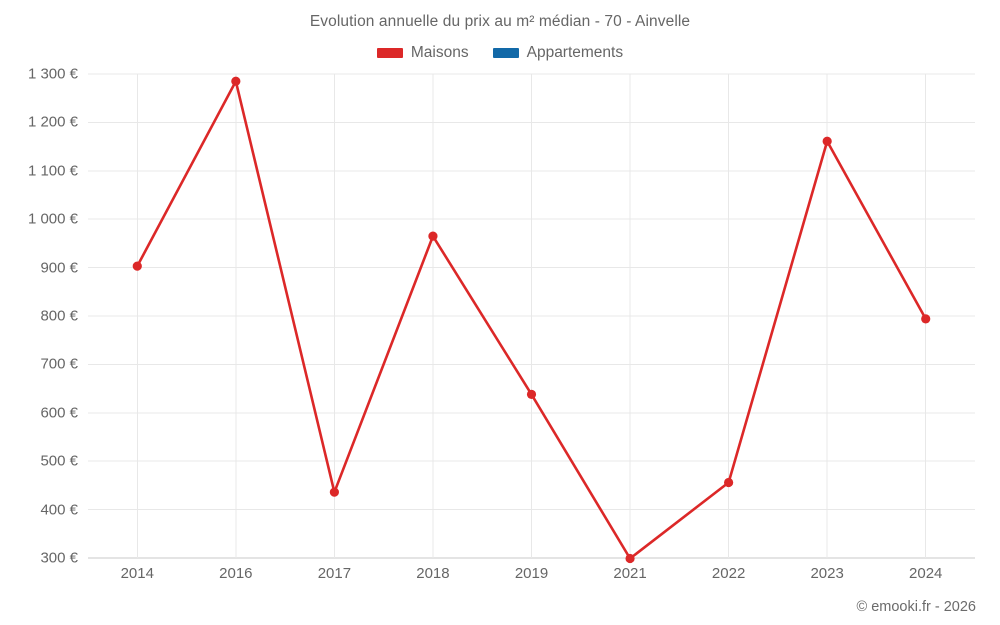 The image size is (1000, 625). I want to click on chart-legend: Maisons Appartements, so click(500, 53).